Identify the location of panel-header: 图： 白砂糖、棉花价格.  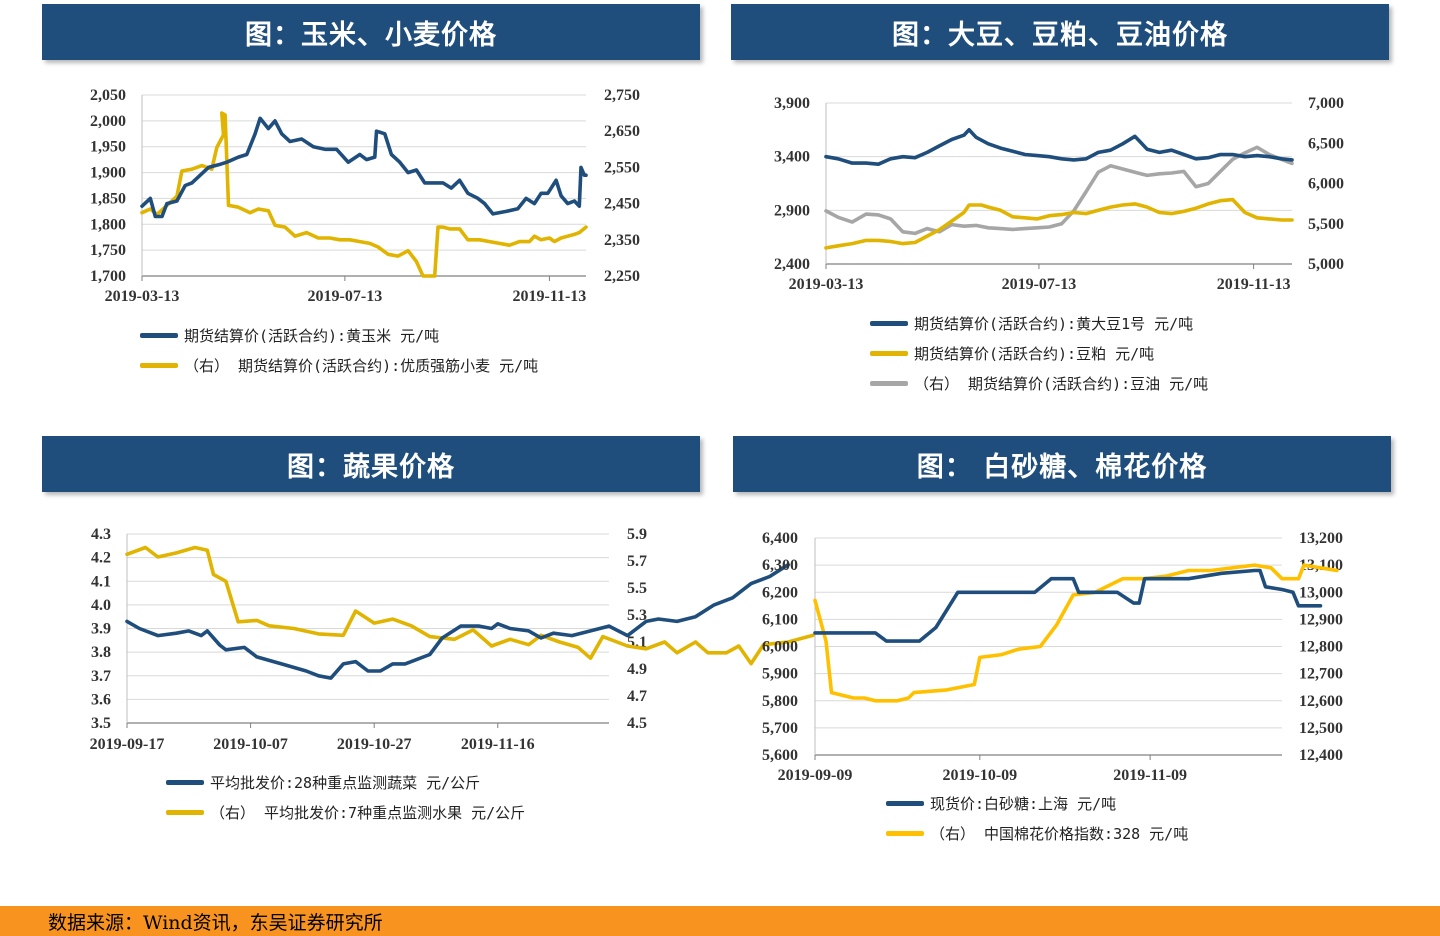
(1062, 464).